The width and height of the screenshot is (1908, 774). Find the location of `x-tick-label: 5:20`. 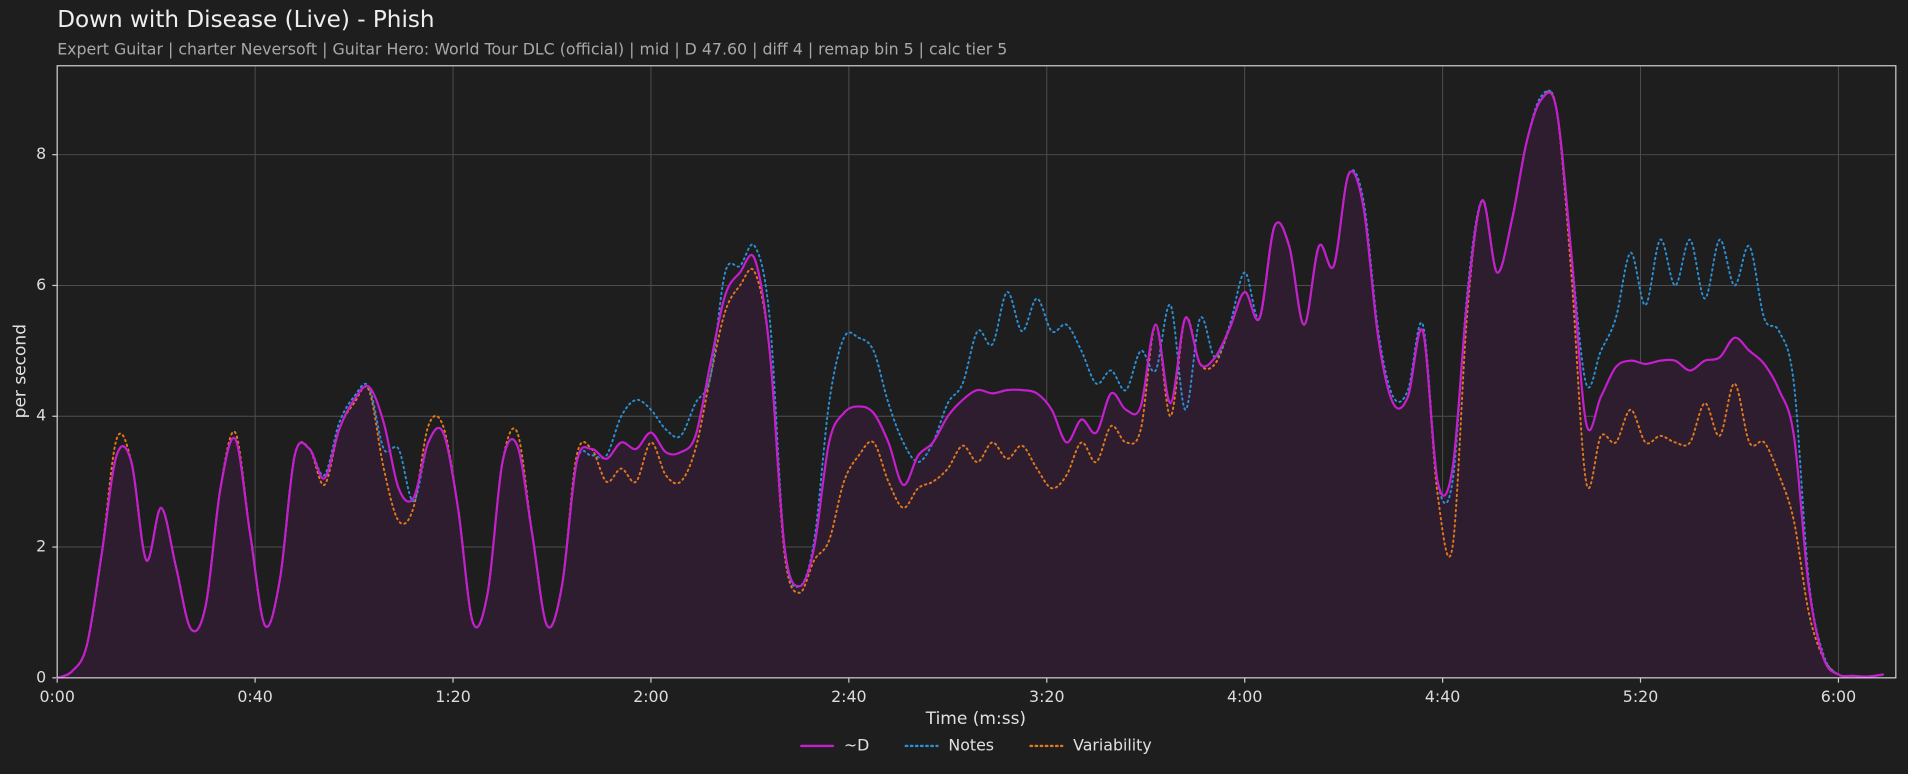

x-tick-label: 5:20 is located at coordinates (1640, 696).